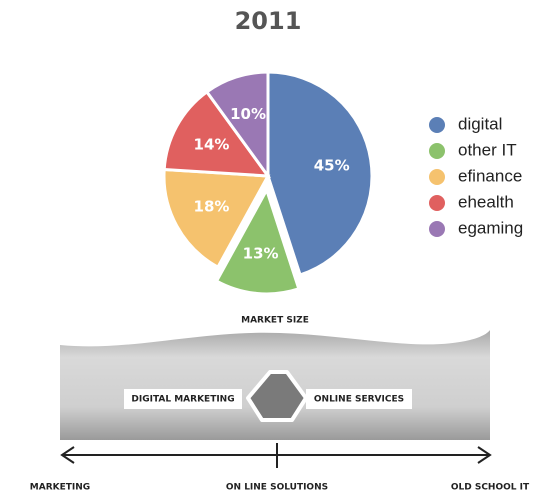 This screenshot has height=494, width=549. I want to click on slice-label: 13%, so click(261, 254).